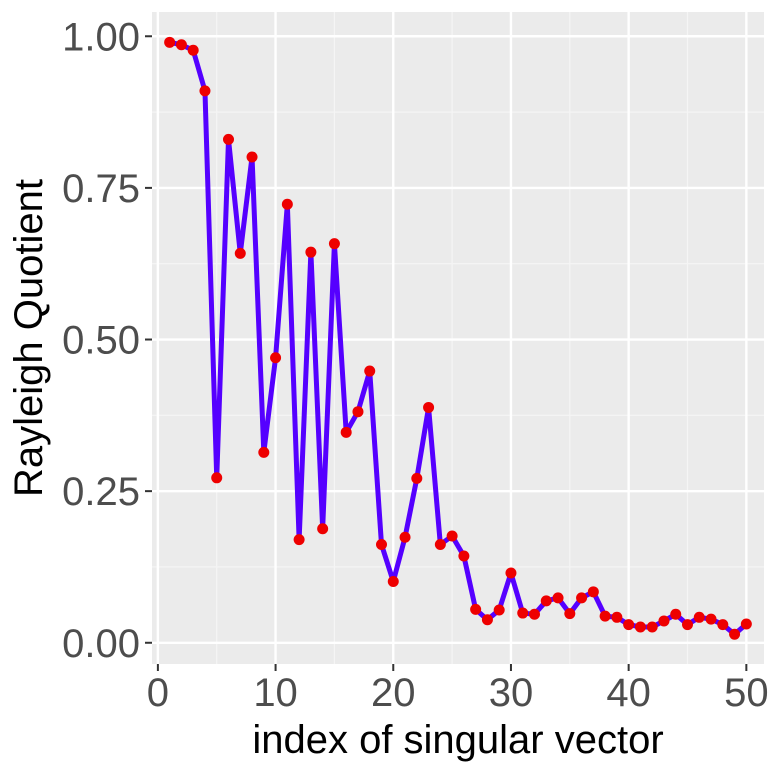  I want to click on y-axis-ticks: 0.00 0.25 0.50 0.75 1.00, so click(107, 340).